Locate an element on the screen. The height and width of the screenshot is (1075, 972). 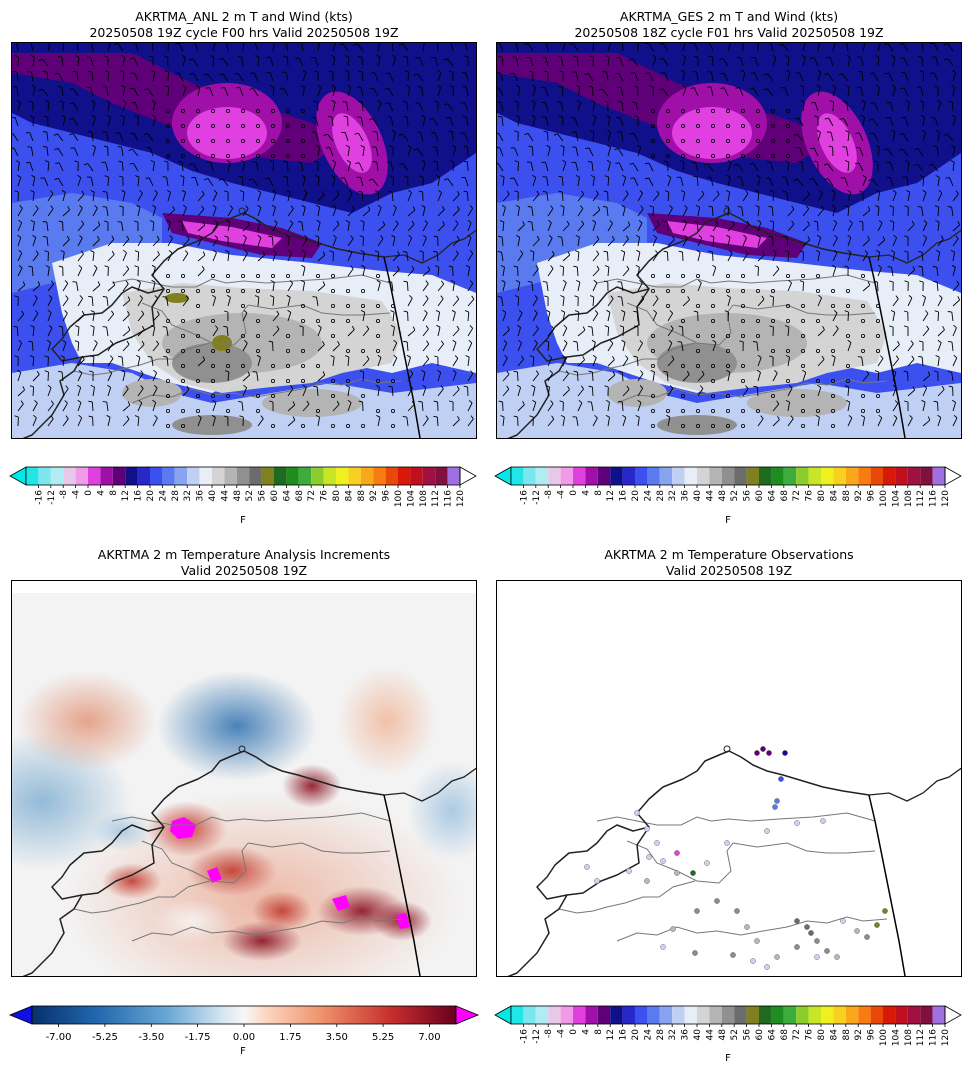
colorbar-tick-label: 20 is located at coordinates (636, 1035).